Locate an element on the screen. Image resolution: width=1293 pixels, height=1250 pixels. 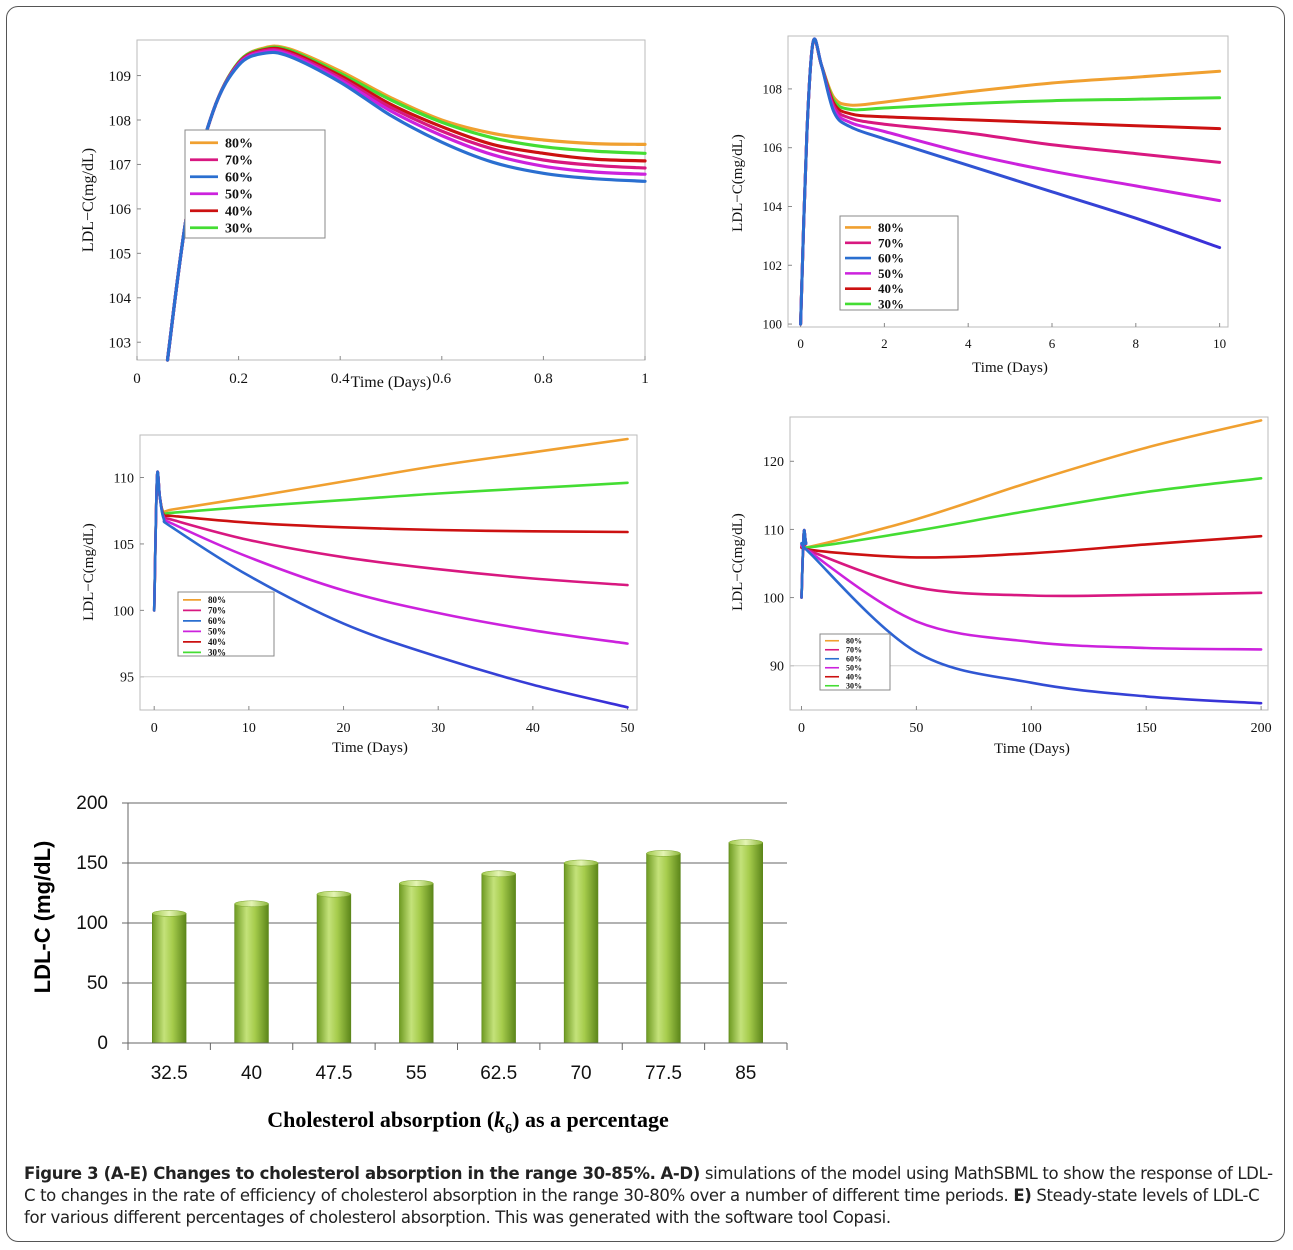
x-tick-label: 0.6 is located at coordinates (441, 379).